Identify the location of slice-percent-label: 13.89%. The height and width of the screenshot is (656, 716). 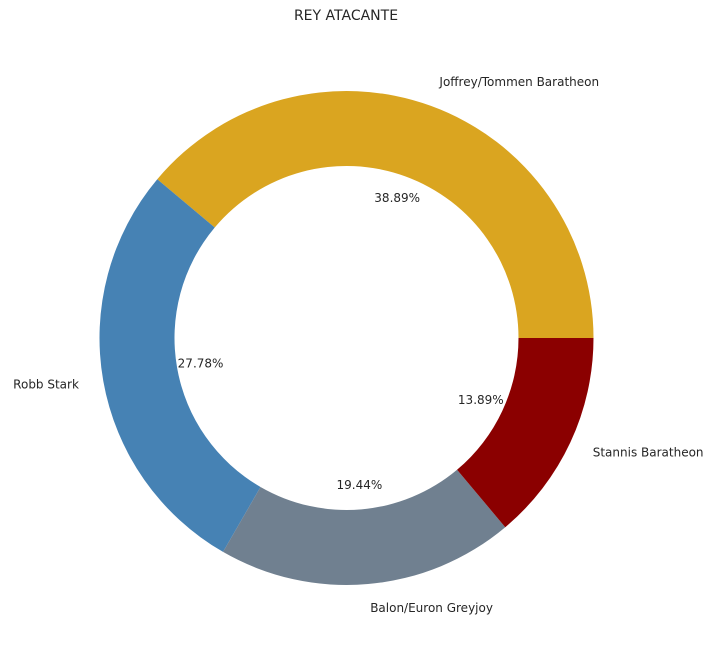
(481, 400).